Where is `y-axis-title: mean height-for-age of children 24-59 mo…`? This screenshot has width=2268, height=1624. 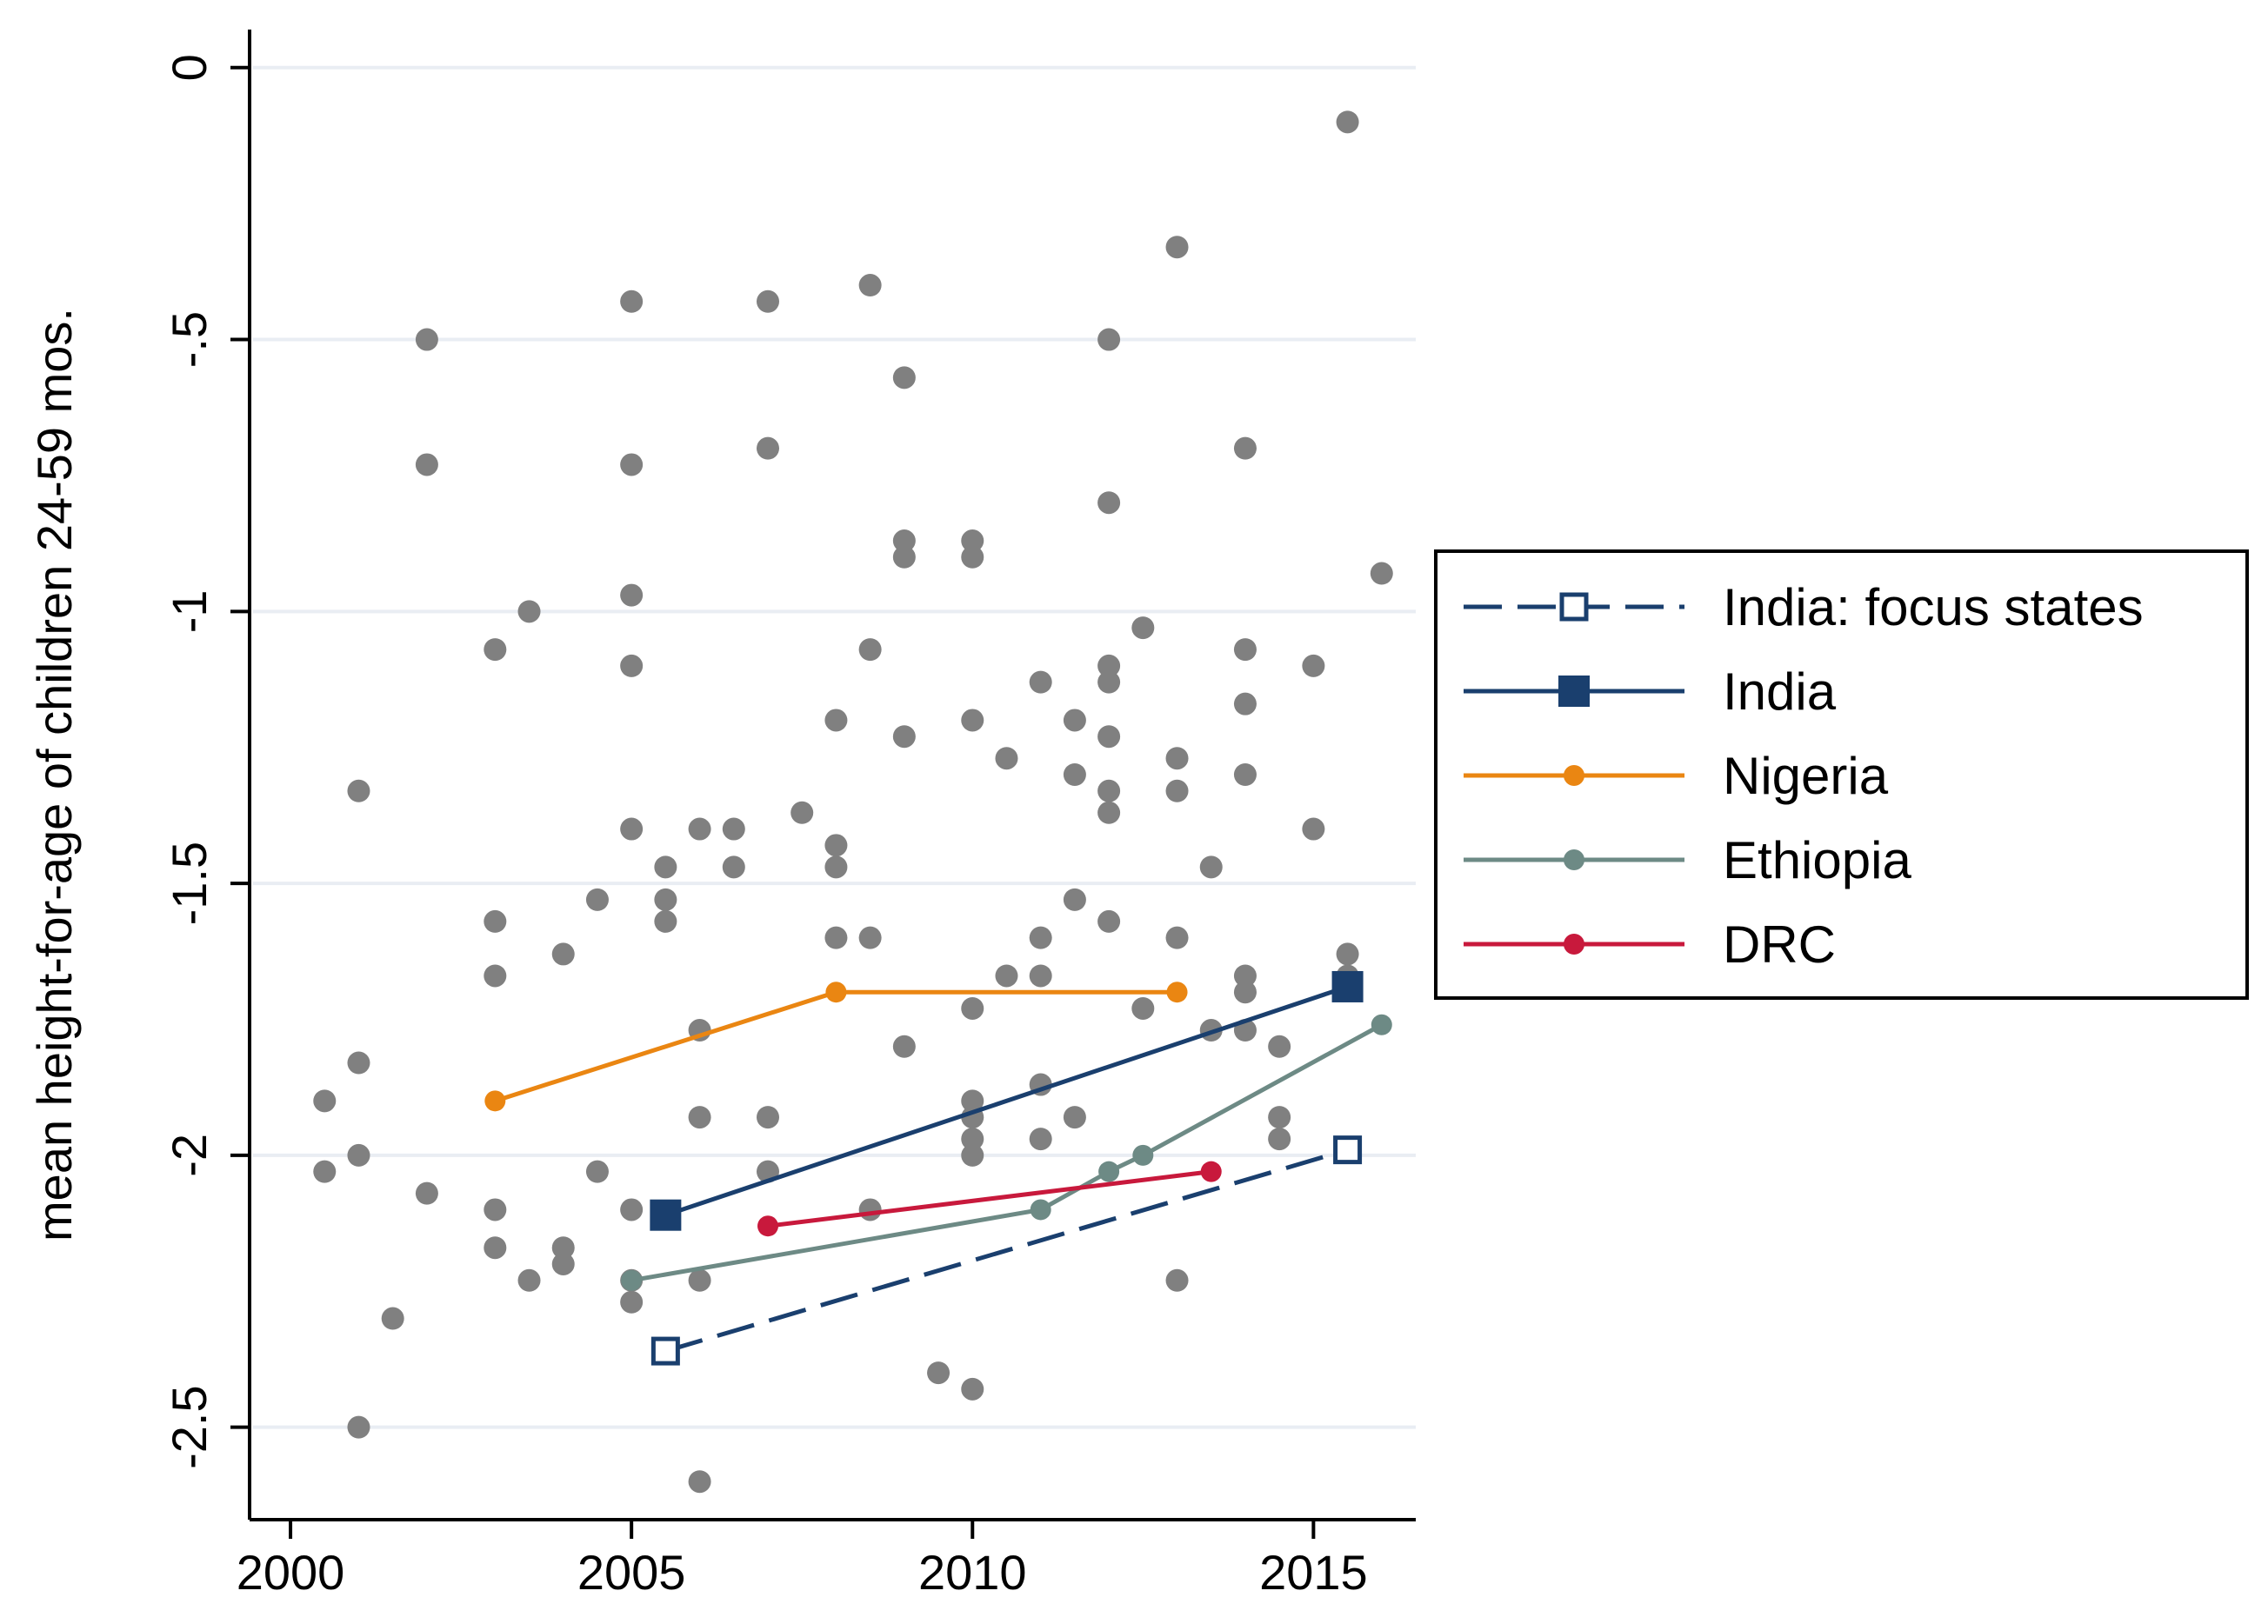 y-axis-title: mean height-for-age of children 24-59 mo… is located at coordinates (54, 775).